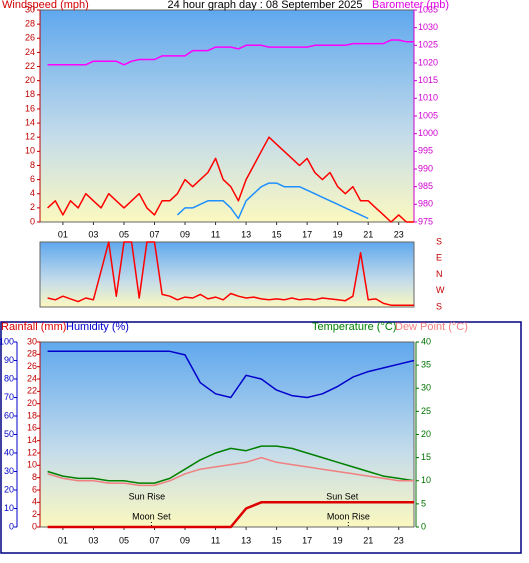  Describe the element at coordinates (9, 378) in the screenshot. I see `y-tick-label: 80` at that location.